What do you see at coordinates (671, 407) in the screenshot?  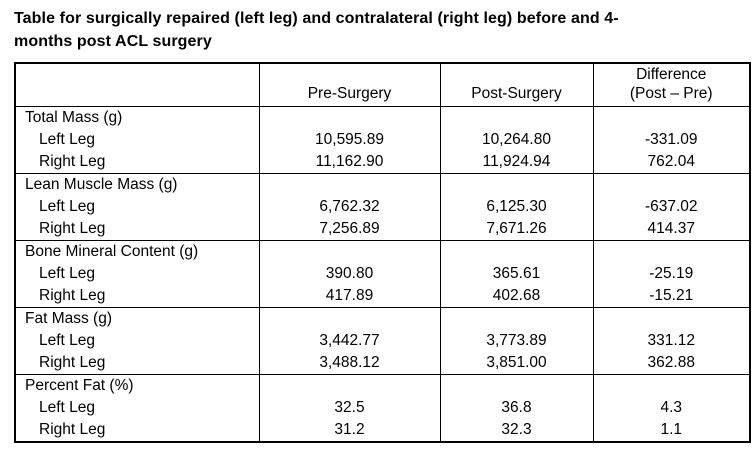 I see `diff-value: 4.3` at bounding box center [671, 407].